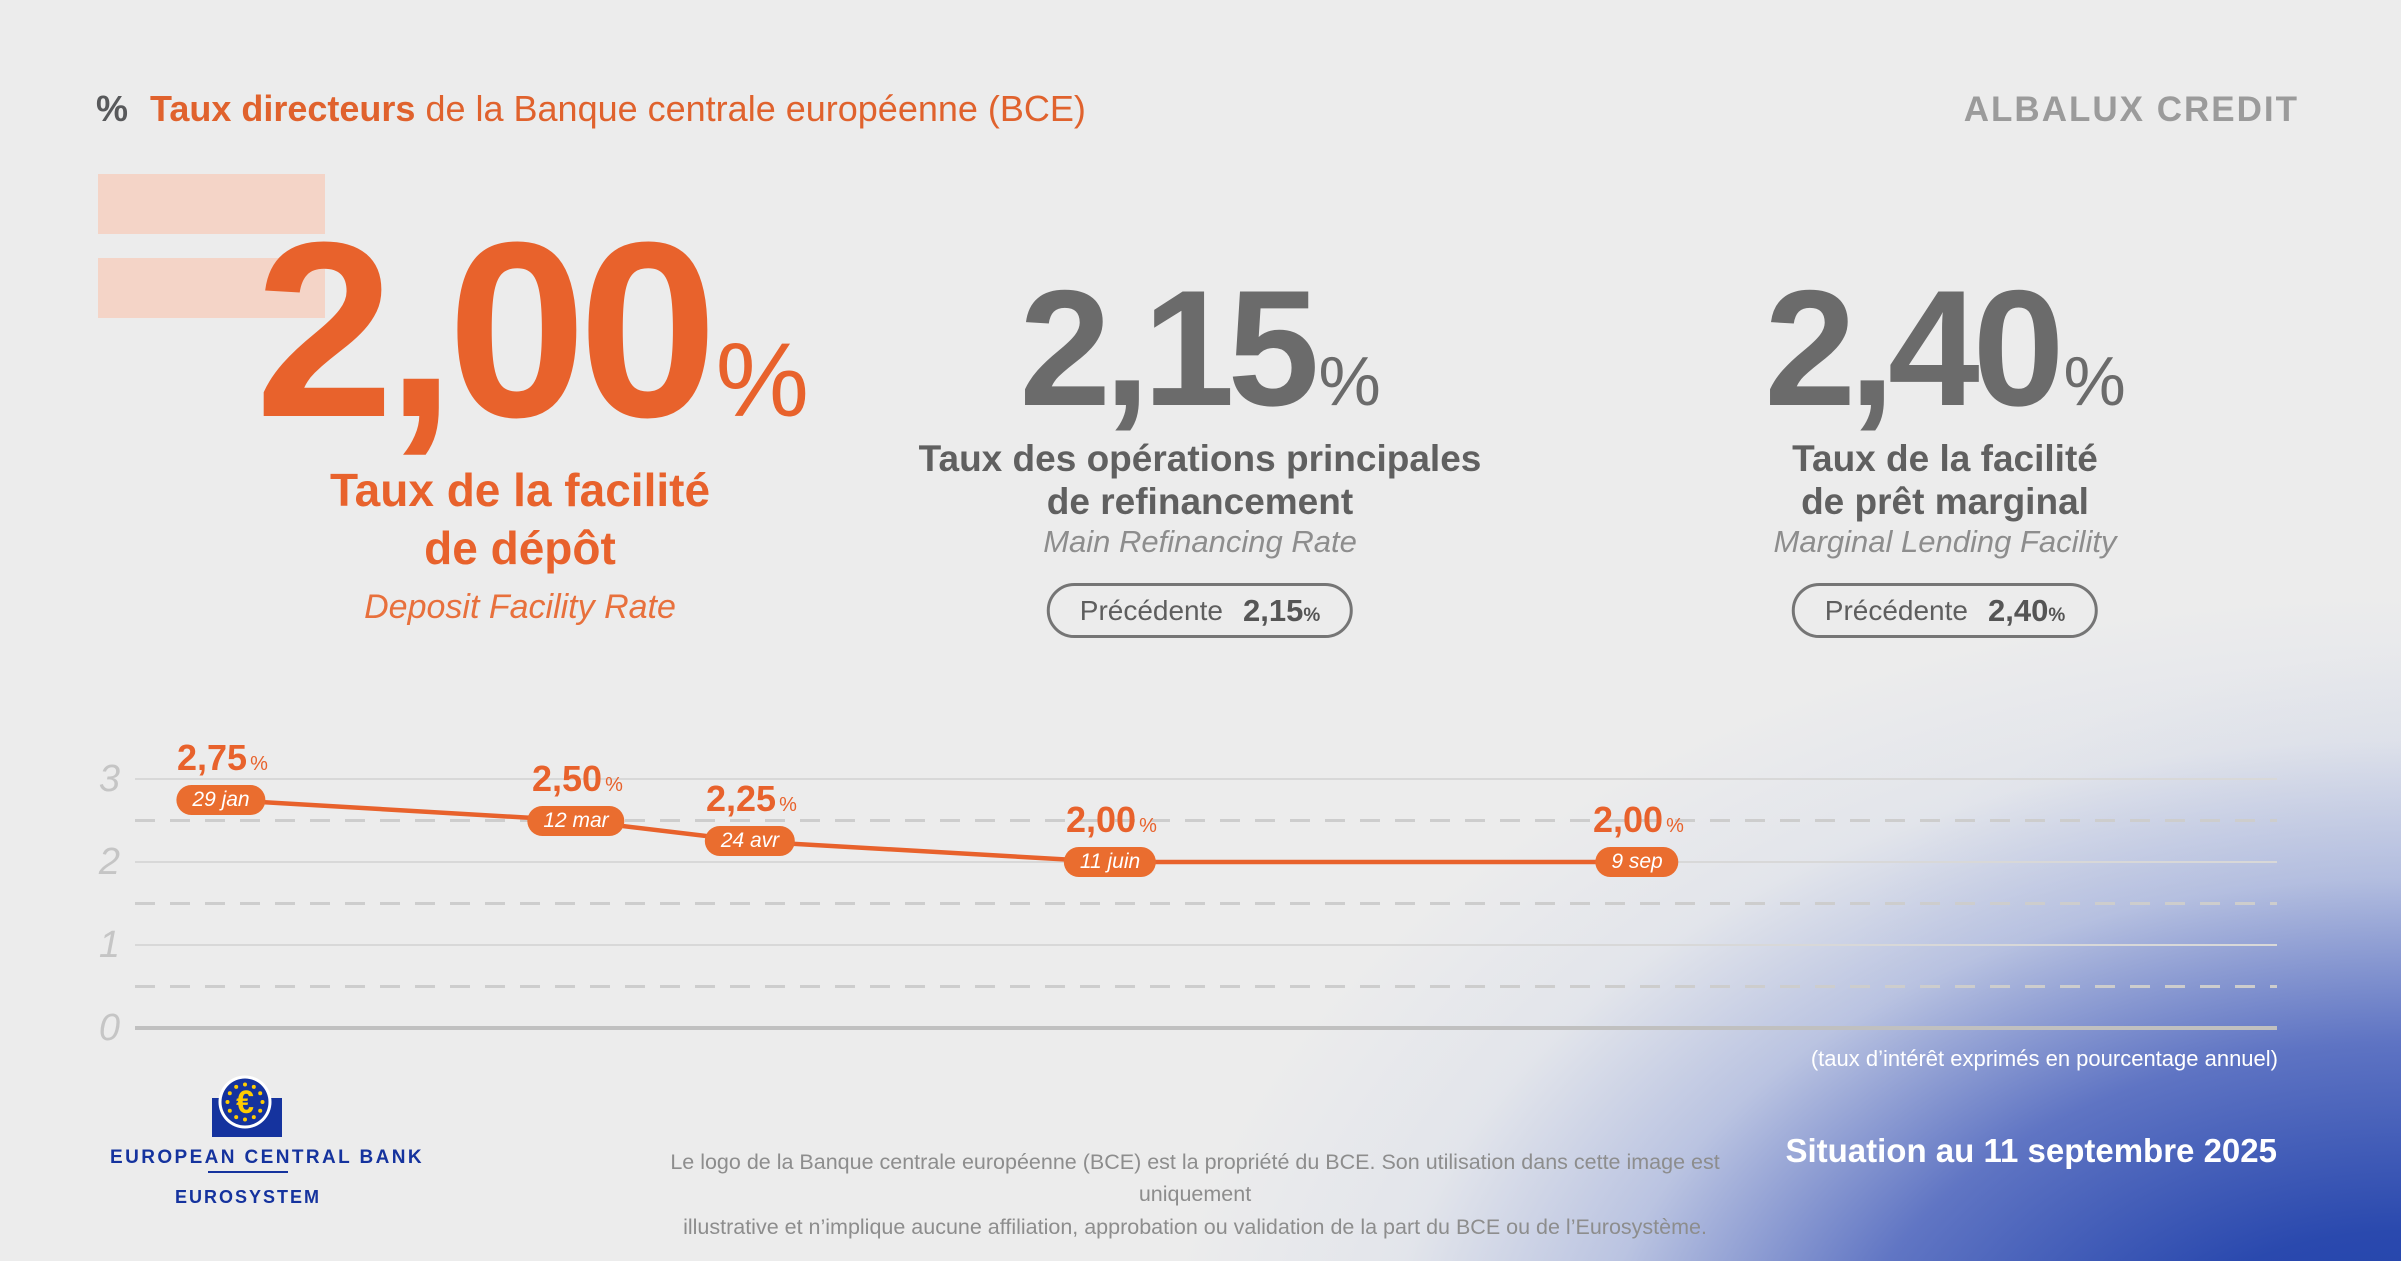 This screenshot has width=2401, height=1261. What do you see at coordinates (2031, 1150) in the screenshot?
I see `situation-date: Situation au 11 septembre 2025` at bounding box center [2031, 1150].